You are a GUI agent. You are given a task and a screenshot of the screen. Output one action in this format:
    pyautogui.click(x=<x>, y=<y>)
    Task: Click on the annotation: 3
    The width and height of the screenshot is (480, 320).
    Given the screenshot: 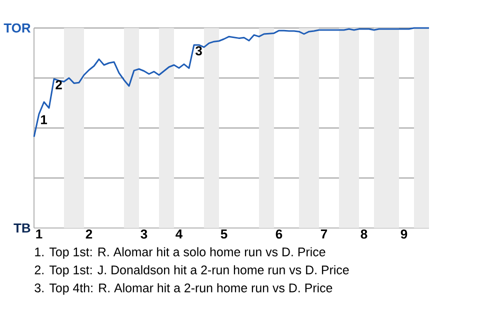 What is the action you would take?
    pyautogui.click(x=198, y=51)
    